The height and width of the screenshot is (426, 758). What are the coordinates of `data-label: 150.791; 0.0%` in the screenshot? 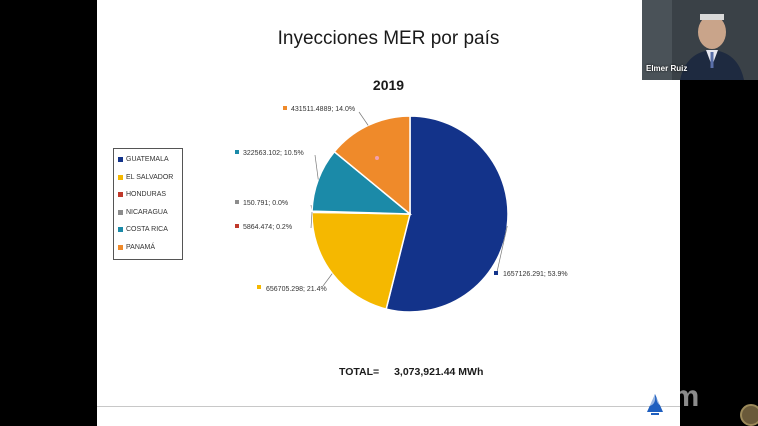 It's located at (265, 203).